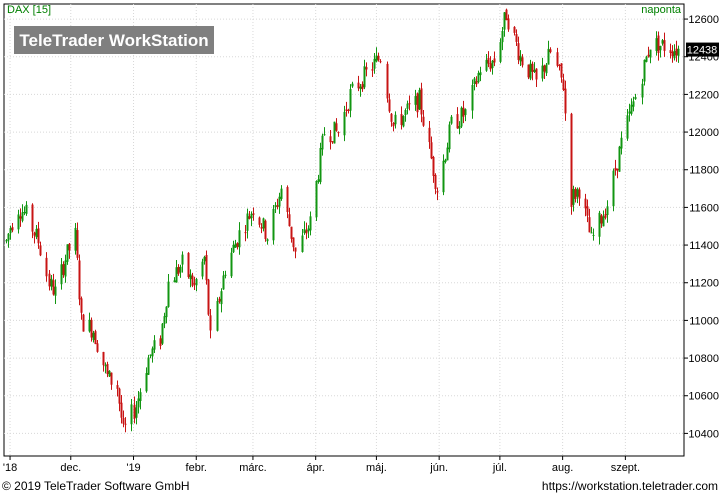  What do you see at coordinates (438, 468) in the screenshot?
I see `x-tick-label: jún.` at bounding box center [438, 468].